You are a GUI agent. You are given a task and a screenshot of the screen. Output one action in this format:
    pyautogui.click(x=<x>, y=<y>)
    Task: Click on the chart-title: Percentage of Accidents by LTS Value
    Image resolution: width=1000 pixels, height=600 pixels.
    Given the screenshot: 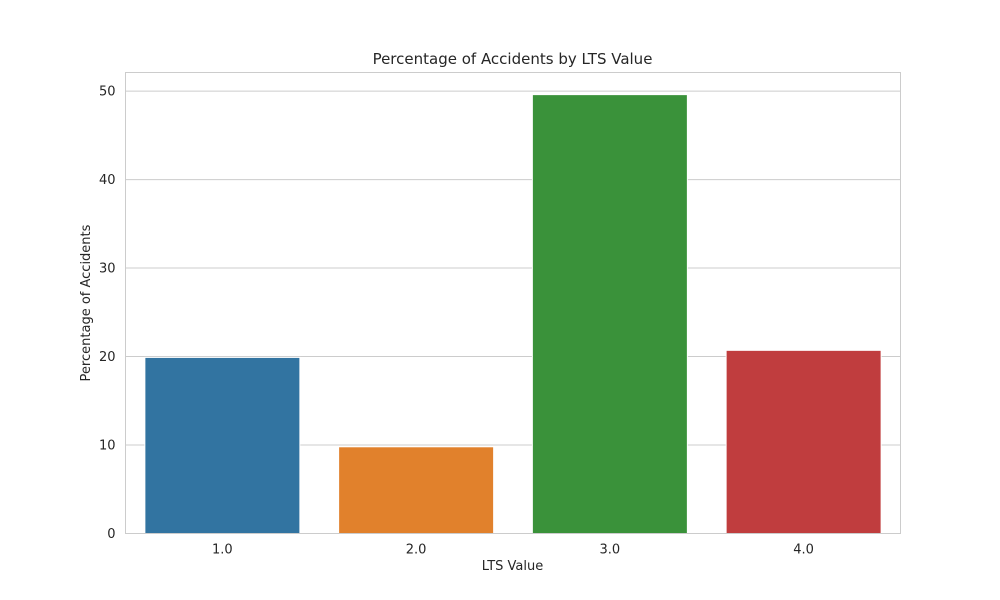 What is the action you would take?
    pyautogui.click(x=513, y=59)
    